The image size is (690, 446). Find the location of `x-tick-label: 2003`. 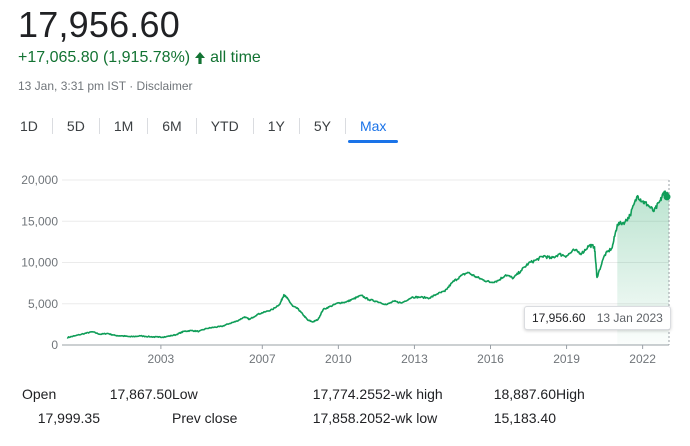

x-tick-label: 2003 is located at coordinates (161, 359).